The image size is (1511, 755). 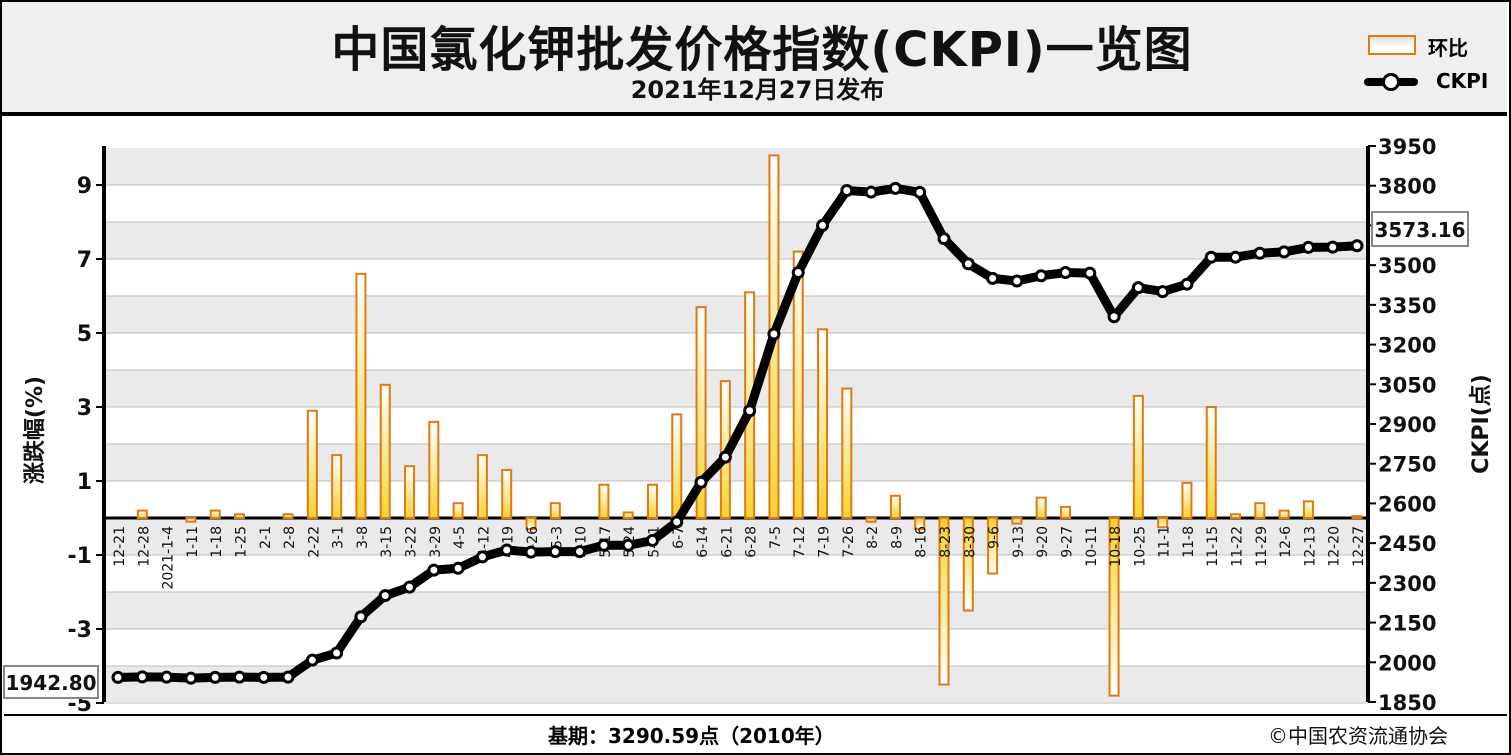 I want to click on end-value-label: 3573.16, so click(x=1419, y=230).